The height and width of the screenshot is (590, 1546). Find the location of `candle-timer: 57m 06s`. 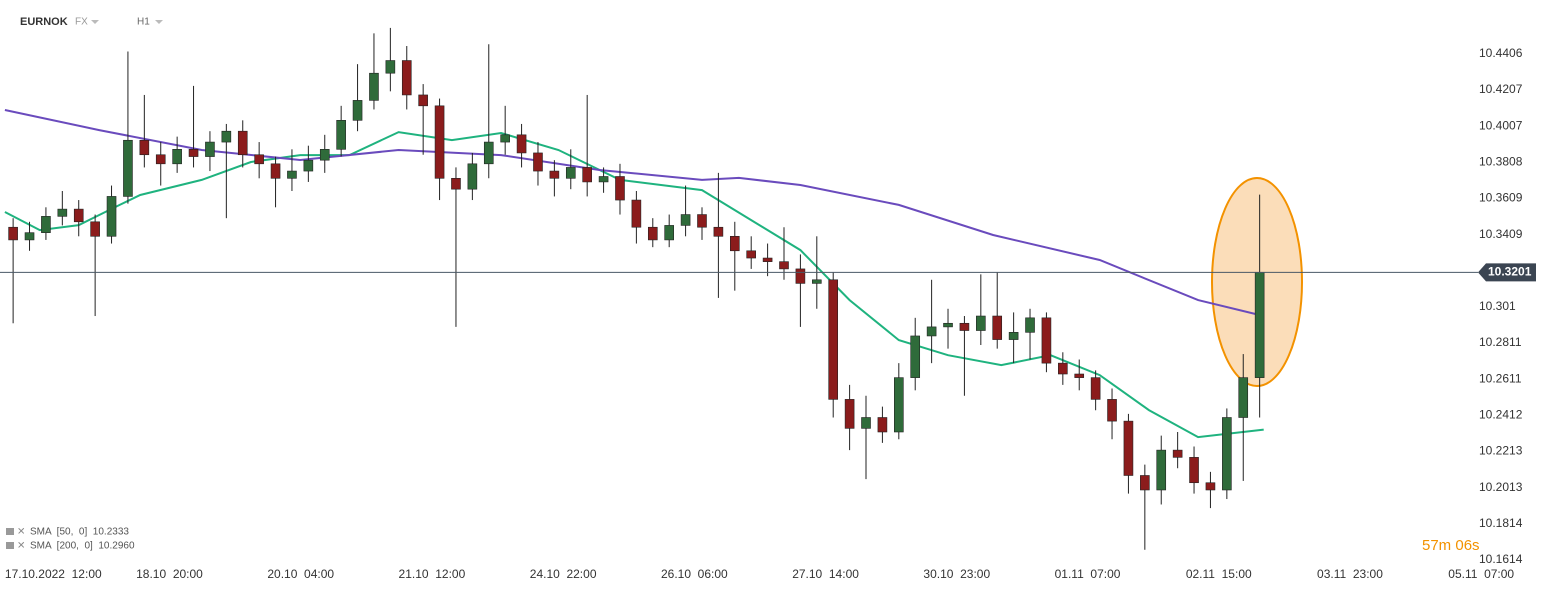

candle-timer: 57m 06s is located at coordinates (1451, 545).